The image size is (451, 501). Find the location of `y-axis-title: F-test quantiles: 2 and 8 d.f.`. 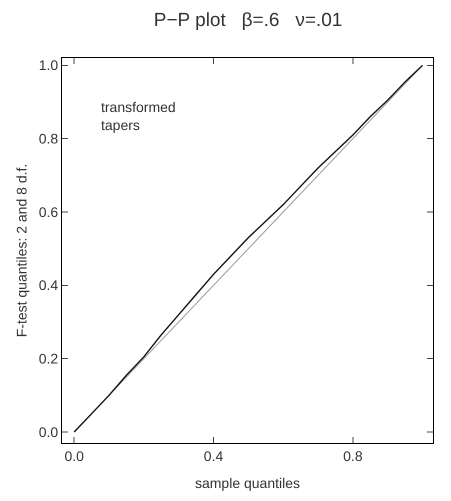

y-axis-title: F-test quantiles: 2 and 8 d.f. is located at coordinates (21, 251).